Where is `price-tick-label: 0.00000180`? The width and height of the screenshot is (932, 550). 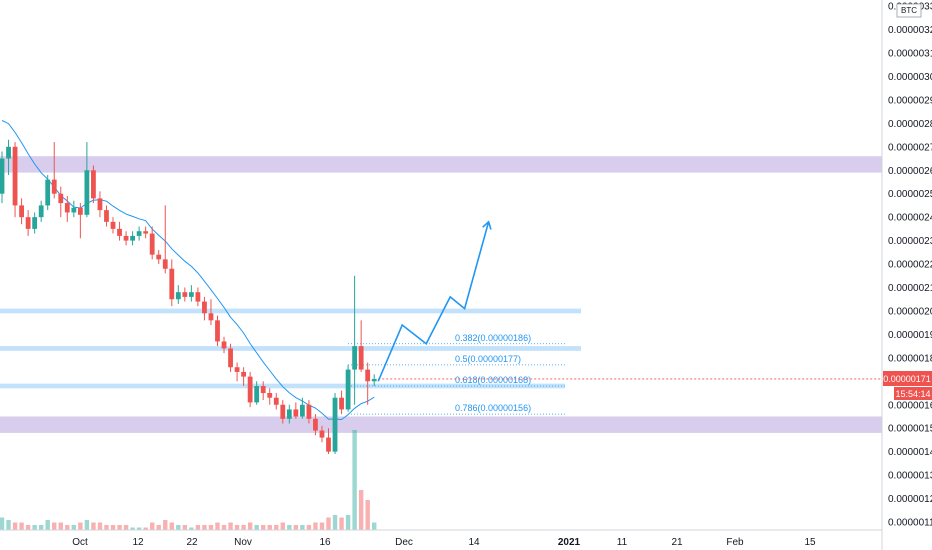
price-tick-label: 0.00000180 is located at coordinates (910, 358).